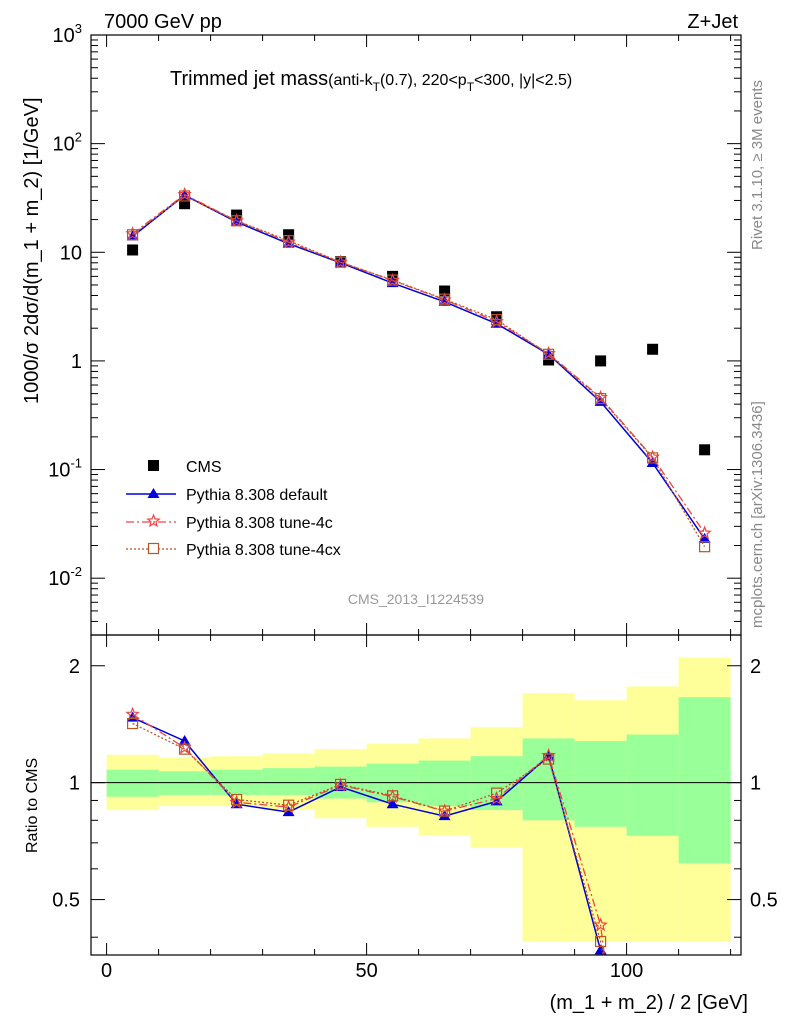 This screenshot has width=786, height=1024. I want to click on ratio-y-tick-label: 2, so click(74, 667).